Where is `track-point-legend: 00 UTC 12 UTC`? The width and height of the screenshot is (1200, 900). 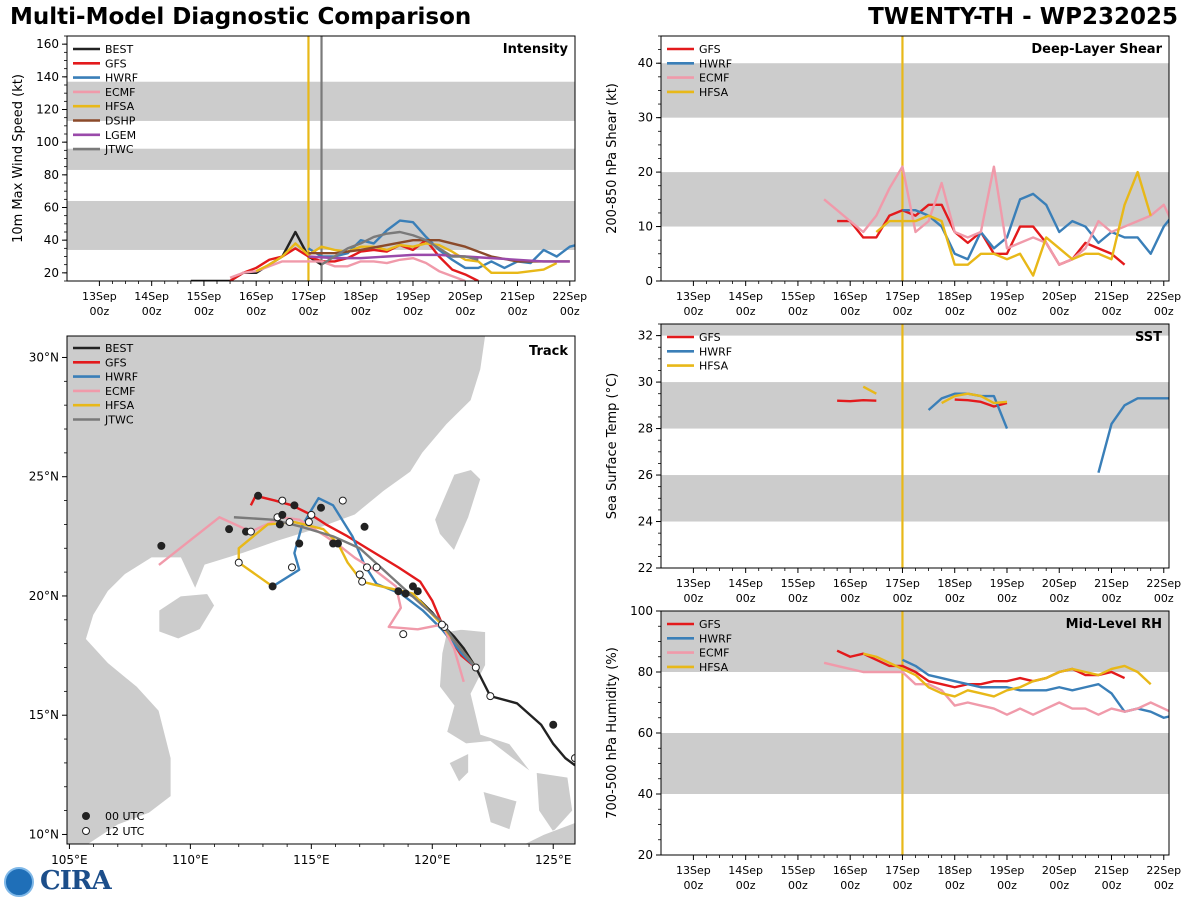 track-point-legend: 00 UTC 12 UTC is located at coordinates (113, 824).